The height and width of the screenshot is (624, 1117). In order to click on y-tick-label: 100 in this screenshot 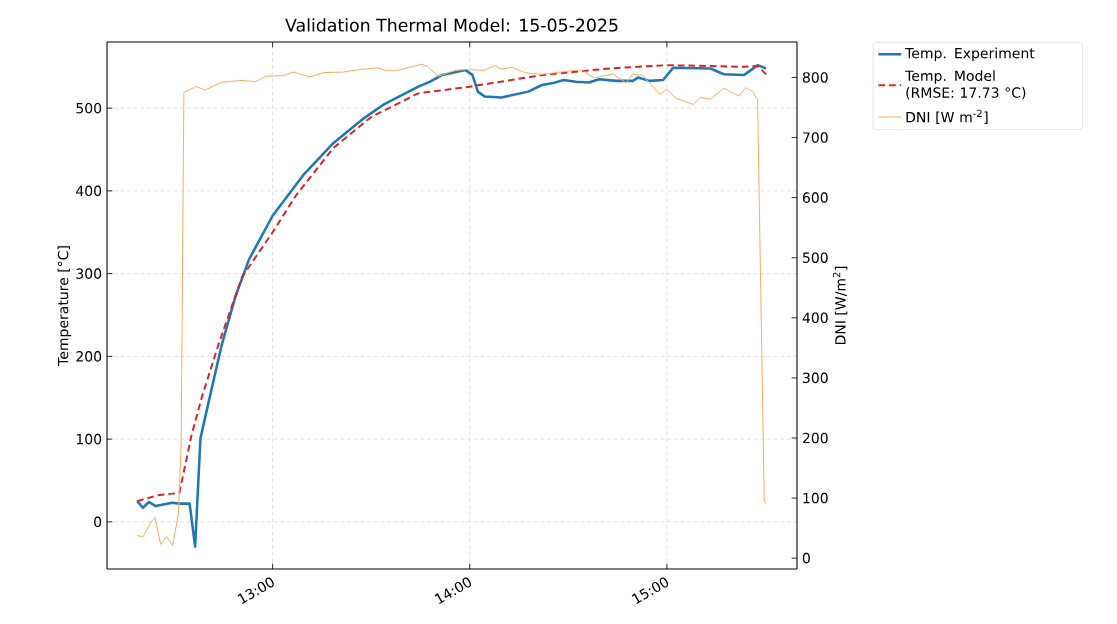, I will do `click(89, 439)`.